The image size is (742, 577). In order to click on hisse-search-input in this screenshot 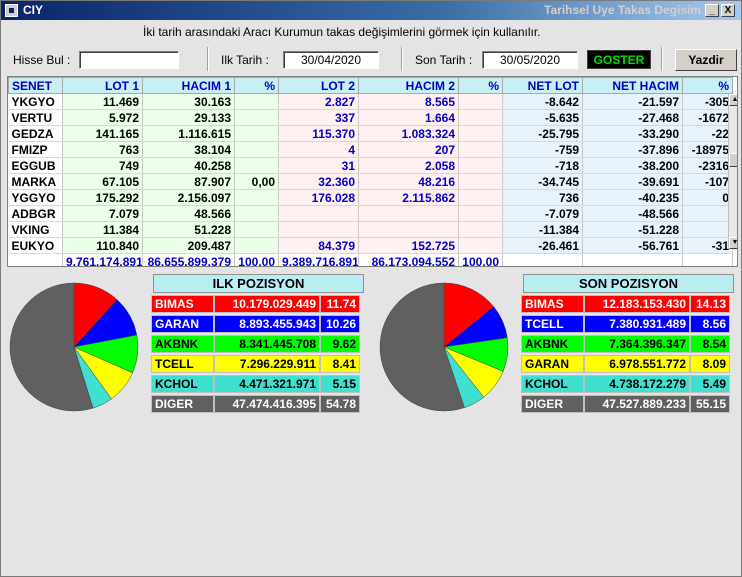, I will do `click(129, 60)`.